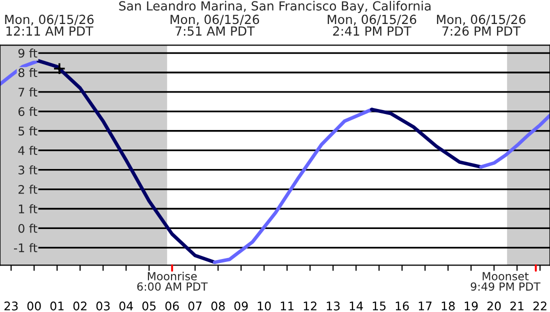  Describe the element at coordinates (149, 306) in the screenshot. I see `x-tick-label: 05` at that location.